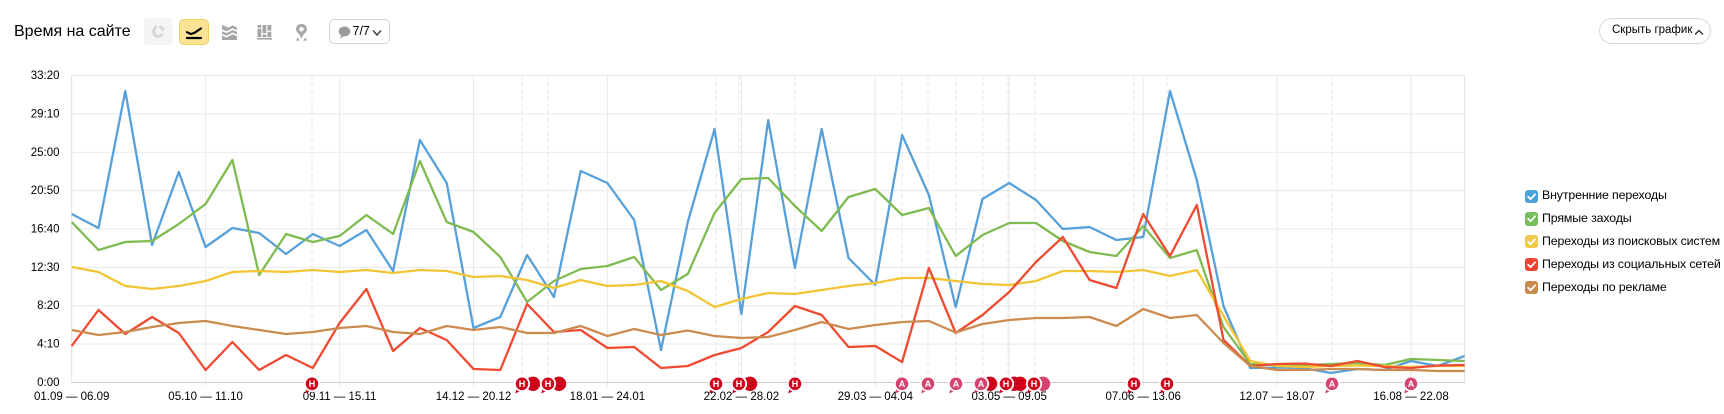 Image resolution: width=1724 pixels, height=414 pixels. Describe the element at coordinates (45, 191) in the screenshot. I see `svg-text: 20:50` at that location.